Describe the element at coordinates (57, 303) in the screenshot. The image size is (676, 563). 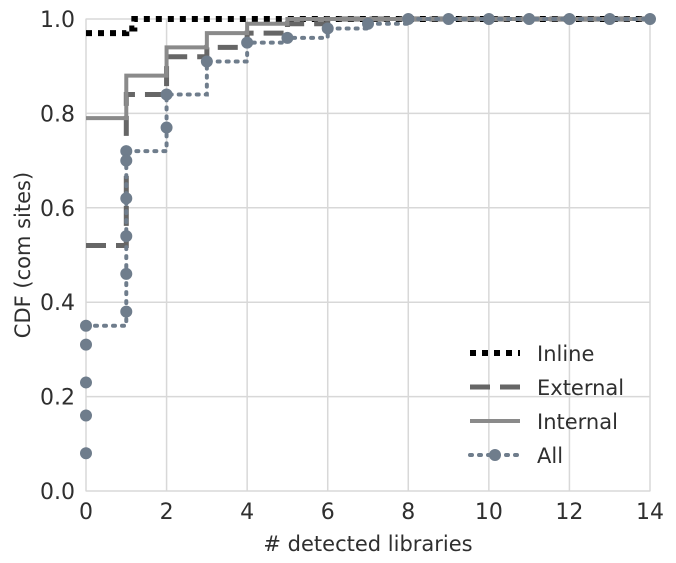
I see `y-tick-label: 0.4` at that location.